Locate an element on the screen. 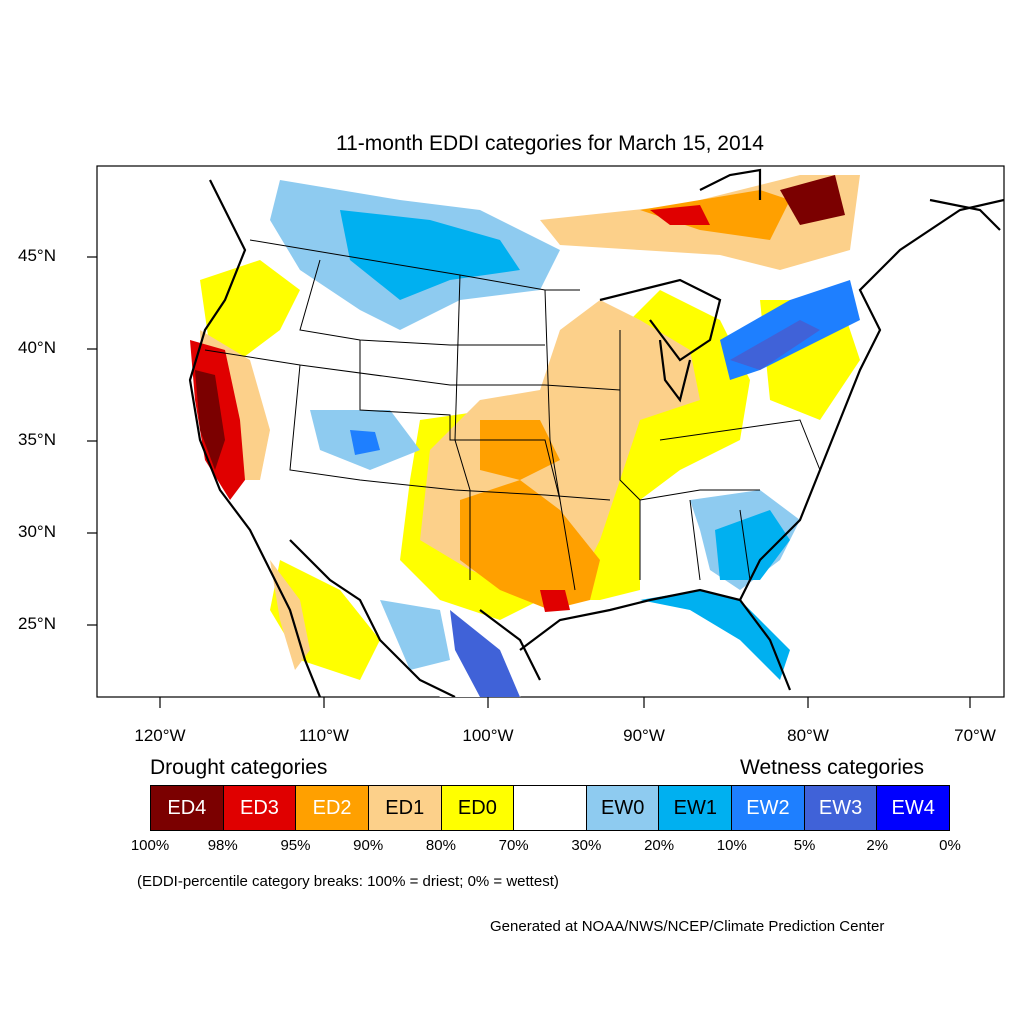 The image size is (1024, 1024). percent-break-label: 100% is located at coordinates (150, 845).